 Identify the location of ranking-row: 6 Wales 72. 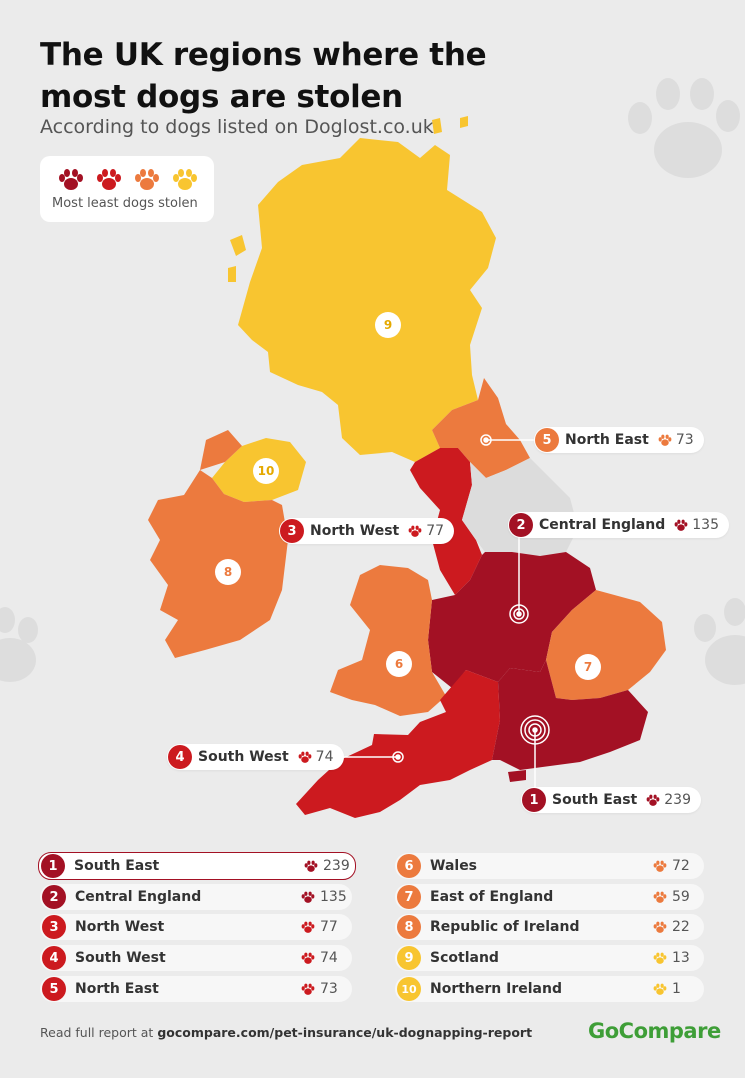
(549, 866).